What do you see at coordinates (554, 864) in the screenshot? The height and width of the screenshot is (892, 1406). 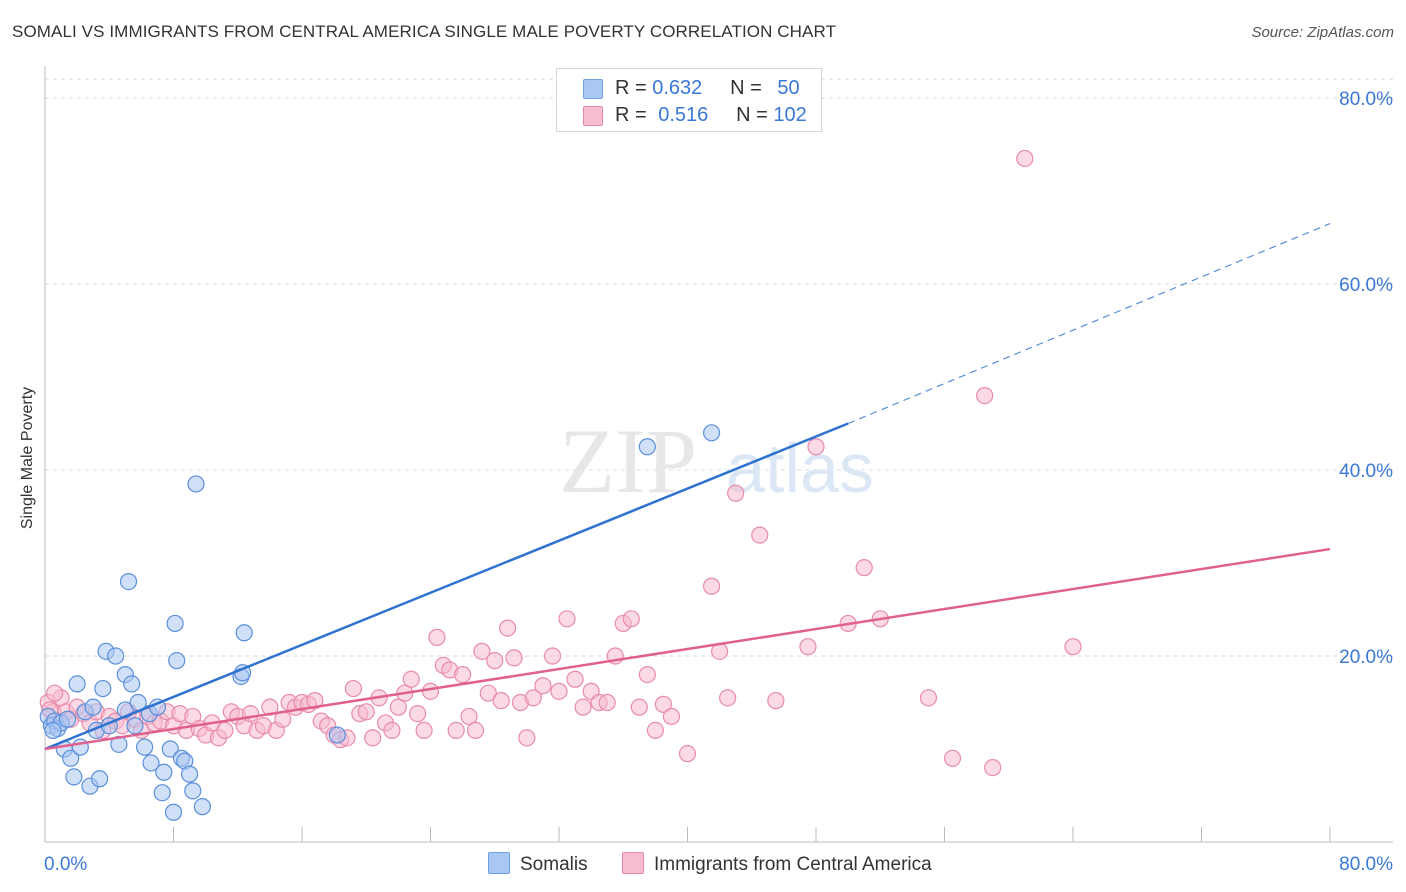 I see `legend-label-somalis: Somalis` at bounding box center [554, 864].